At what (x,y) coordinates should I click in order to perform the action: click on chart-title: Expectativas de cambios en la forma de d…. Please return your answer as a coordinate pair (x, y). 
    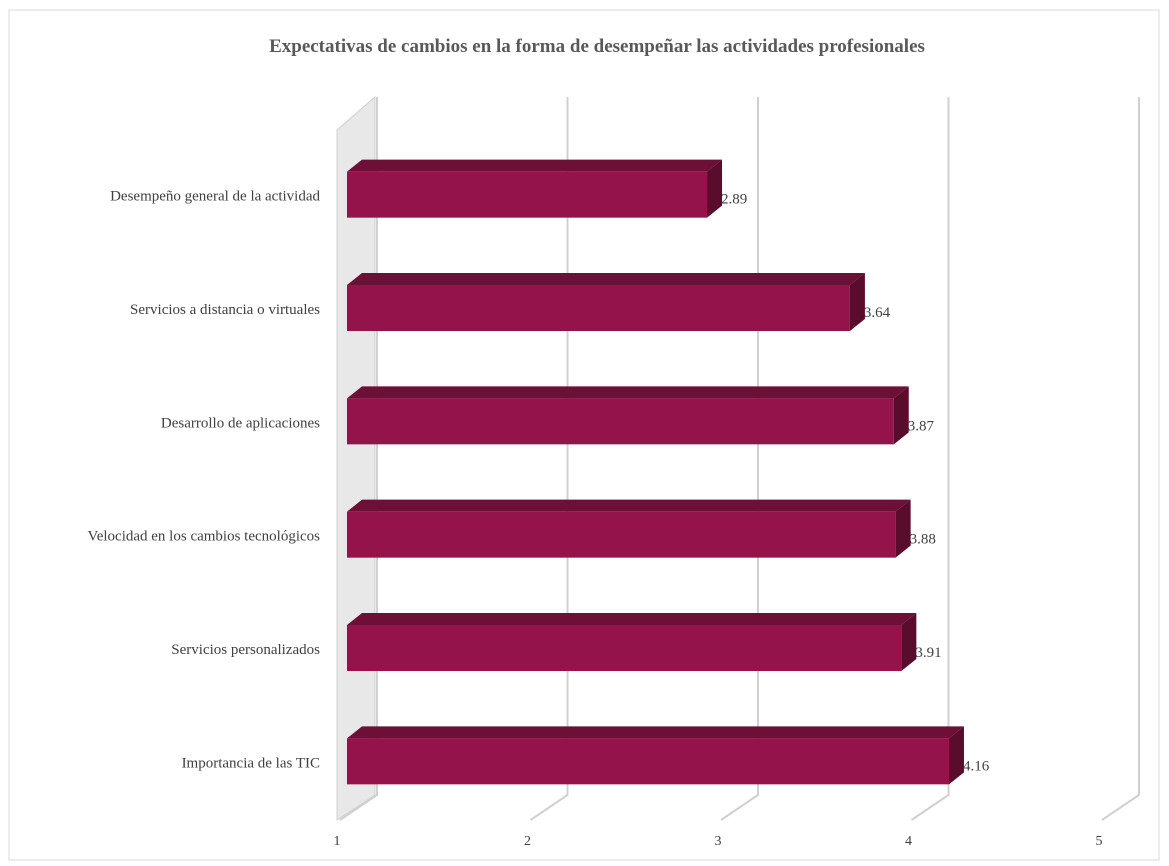
    Looking at the image, I should click on (597, 46).